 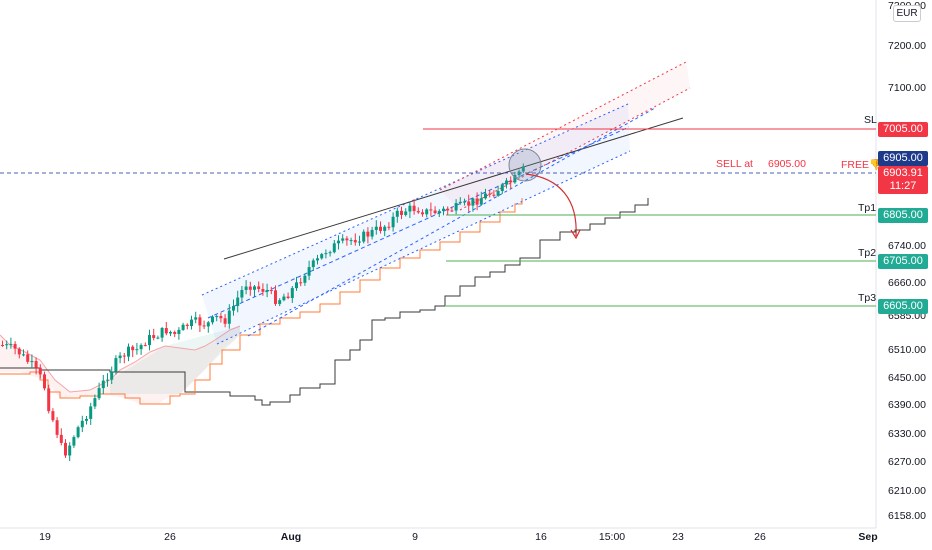 What do you see at coordinates (903, 158) in the screenshot?
I see `entry-price-tag: 6905.00` at bounding box center [903, 158].